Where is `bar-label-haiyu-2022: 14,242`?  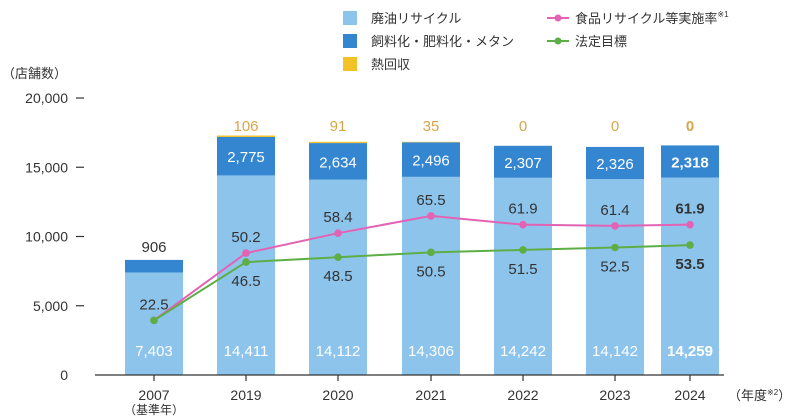
bar-label-haiyu-2022: 14,242 is located at coordinates (523, 351).